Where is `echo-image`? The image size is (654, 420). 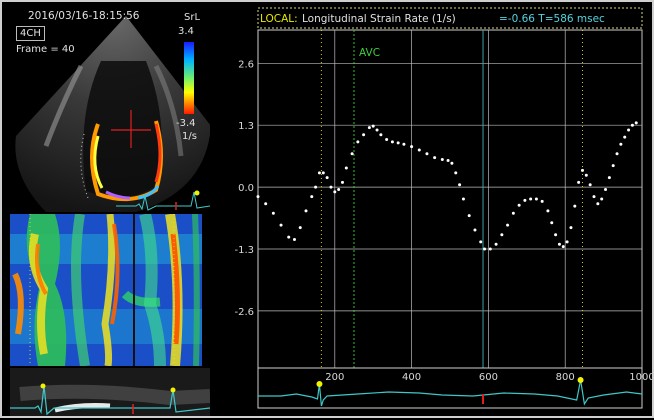
echo-image is located at coordinates (112, 114).